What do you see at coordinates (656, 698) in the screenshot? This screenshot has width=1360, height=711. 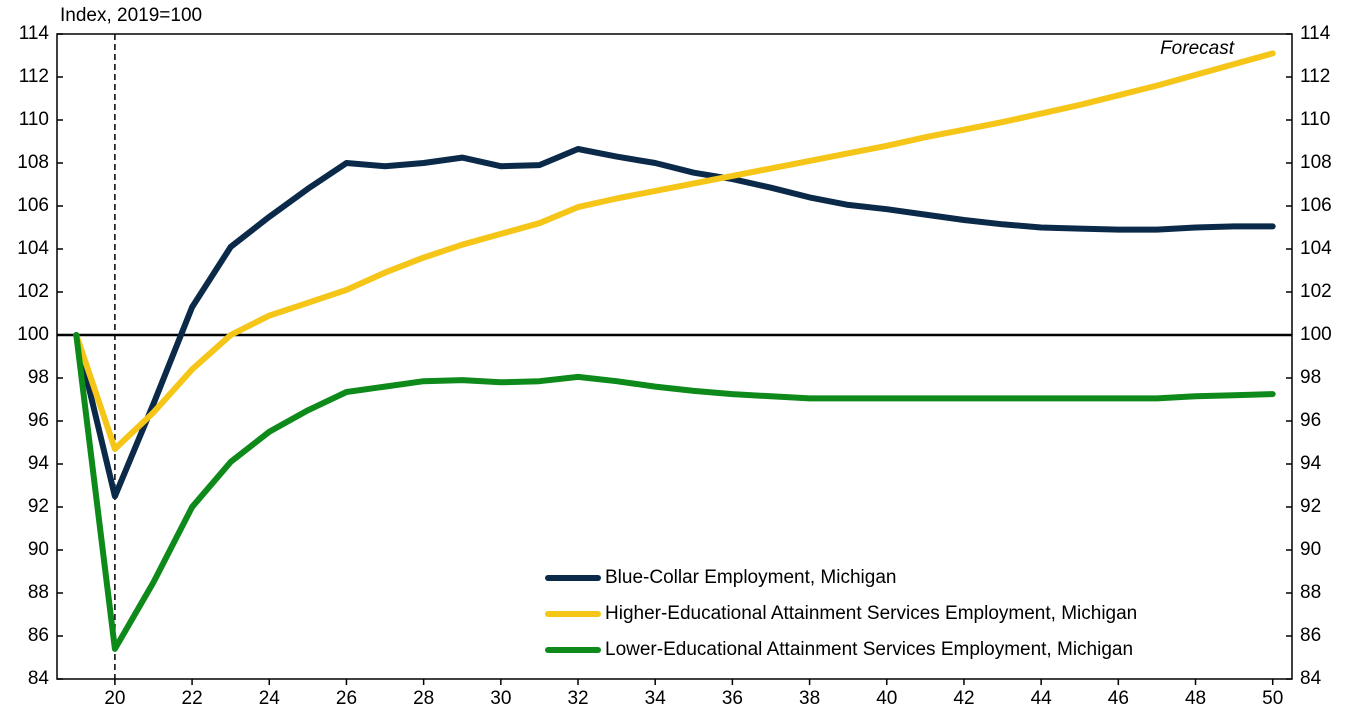 I see `x-tick-label: 34` at bounding box center [656, 698].